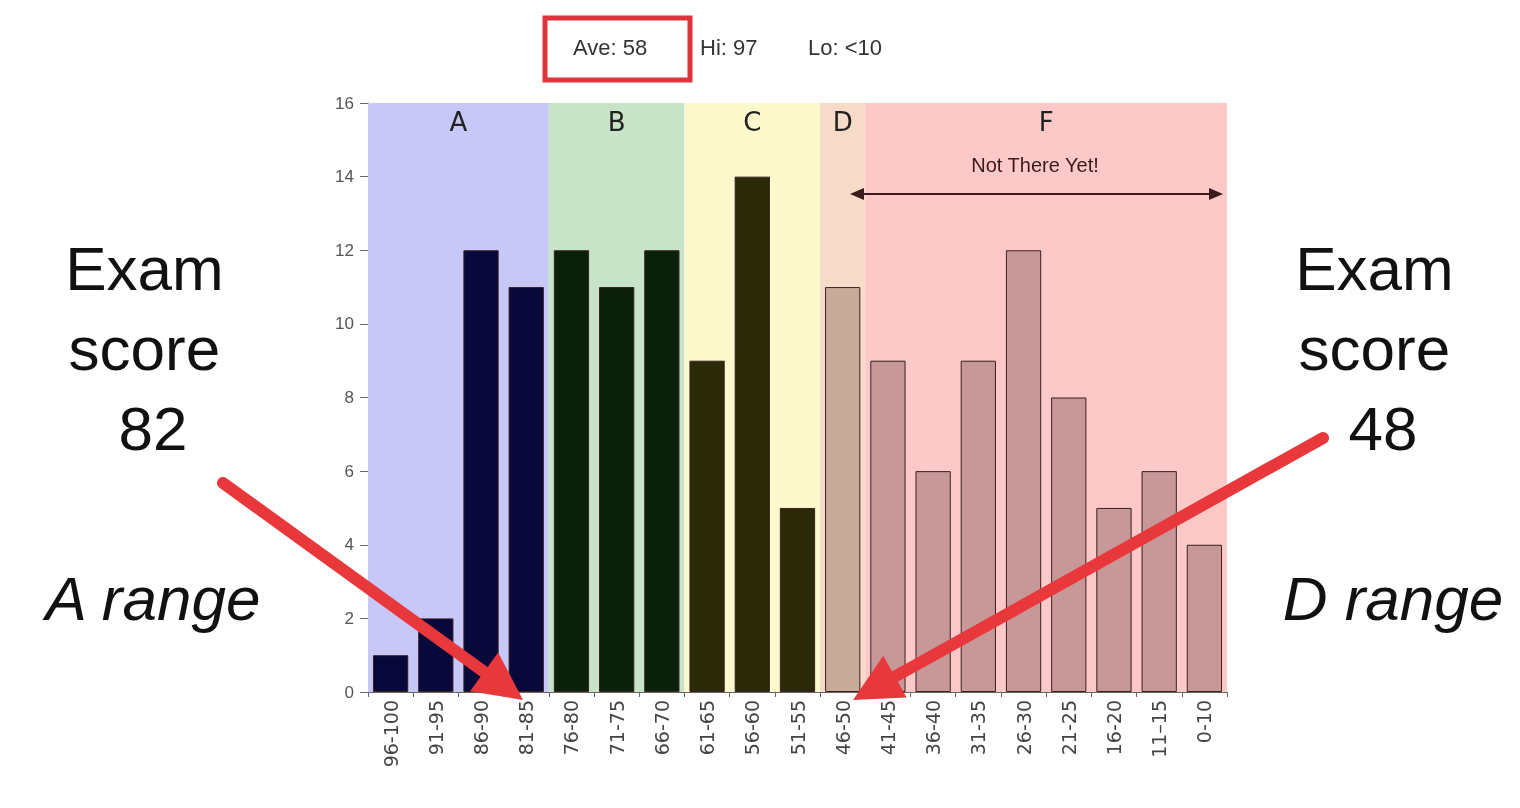 The height and width of the screenshot is (808, 1520). I want to click on x-tick-label: 26-30, so click(1023, 728).